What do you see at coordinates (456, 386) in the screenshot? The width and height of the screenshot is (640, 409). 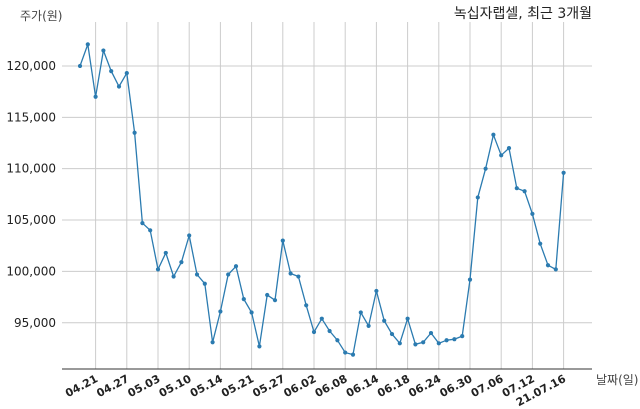 I see `x-tick-label: 06.30` at bounding box center [456, 386].